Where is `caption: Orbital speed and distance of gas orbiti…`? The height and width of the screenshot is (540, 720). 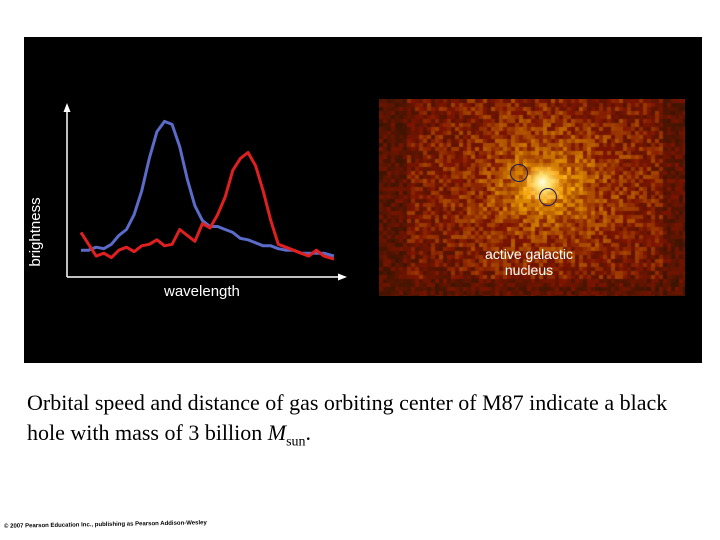
caption: Orbital speed and distance of gas orbiti… is located at coordinates (367, 422).